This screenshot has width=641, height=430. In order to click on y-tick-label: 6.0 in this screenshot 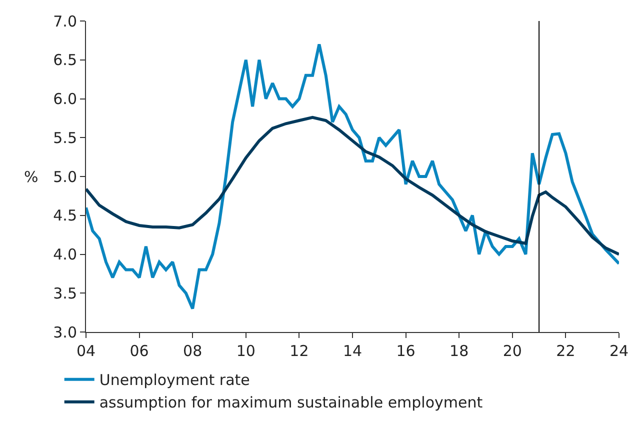, I will do `click(65, 99)`.